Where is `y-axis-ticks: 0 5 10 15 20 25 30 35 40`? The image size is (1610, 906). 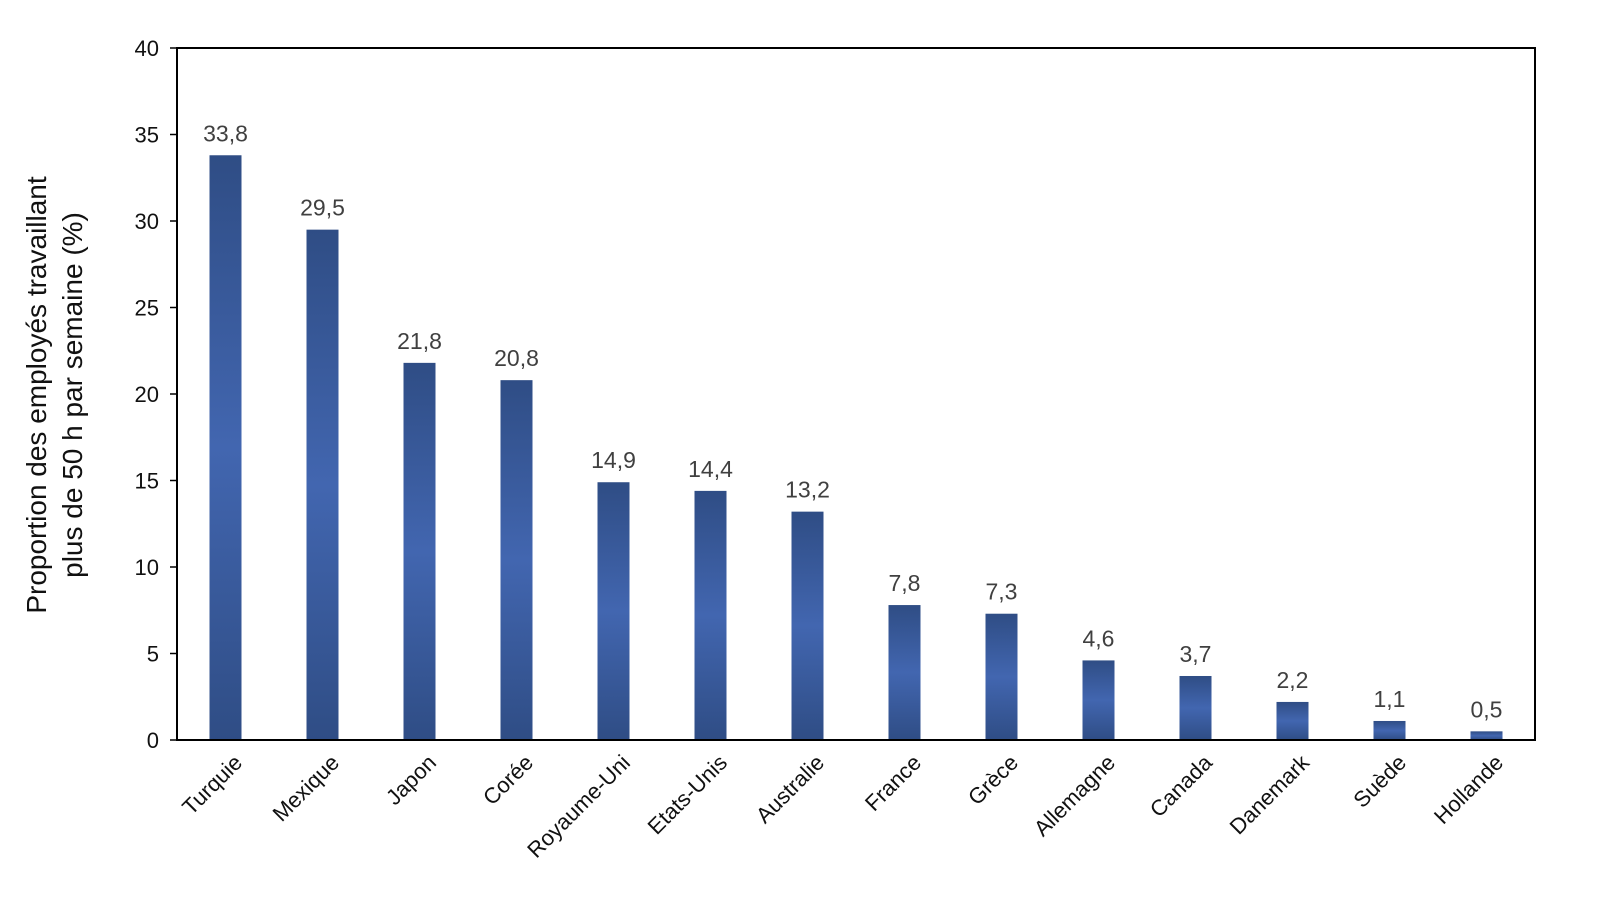
y-axis-ticks: 0 5 10 15 20 25 30 35 40 is located at coordinates (156, 394).